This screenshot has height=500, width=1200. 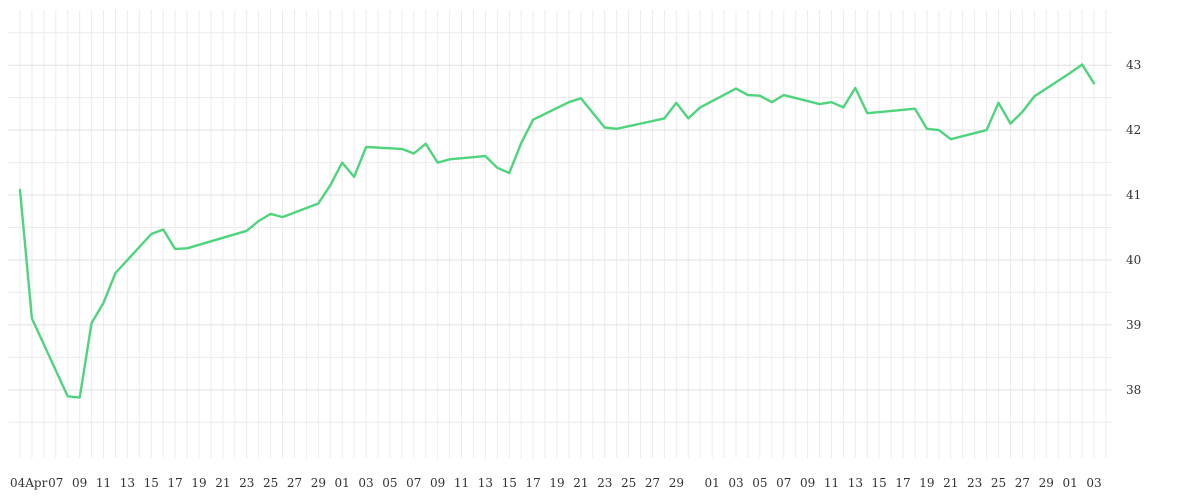 What do you see at coordinates (1133, 195) in the screenshot?
I see `y-tick-label: 41` at bounding box center [1133, 195].